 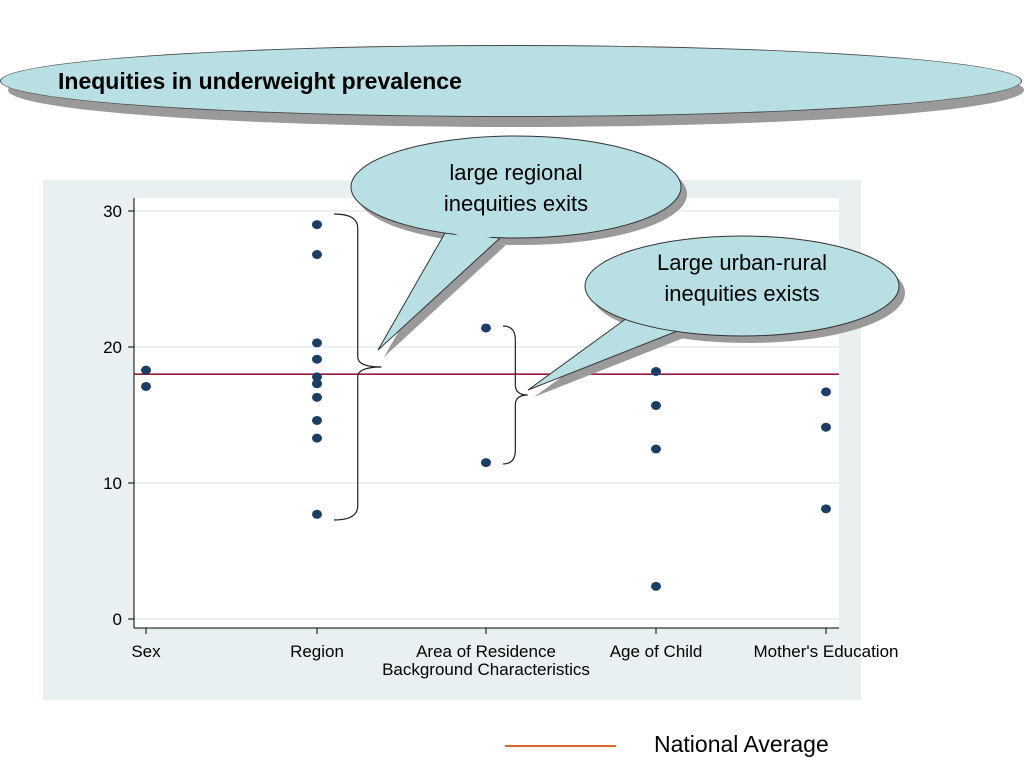 What do you see at coordinates (357, 367) in the screenshot?
I see `region-brace` at bounding box center [357, 367].